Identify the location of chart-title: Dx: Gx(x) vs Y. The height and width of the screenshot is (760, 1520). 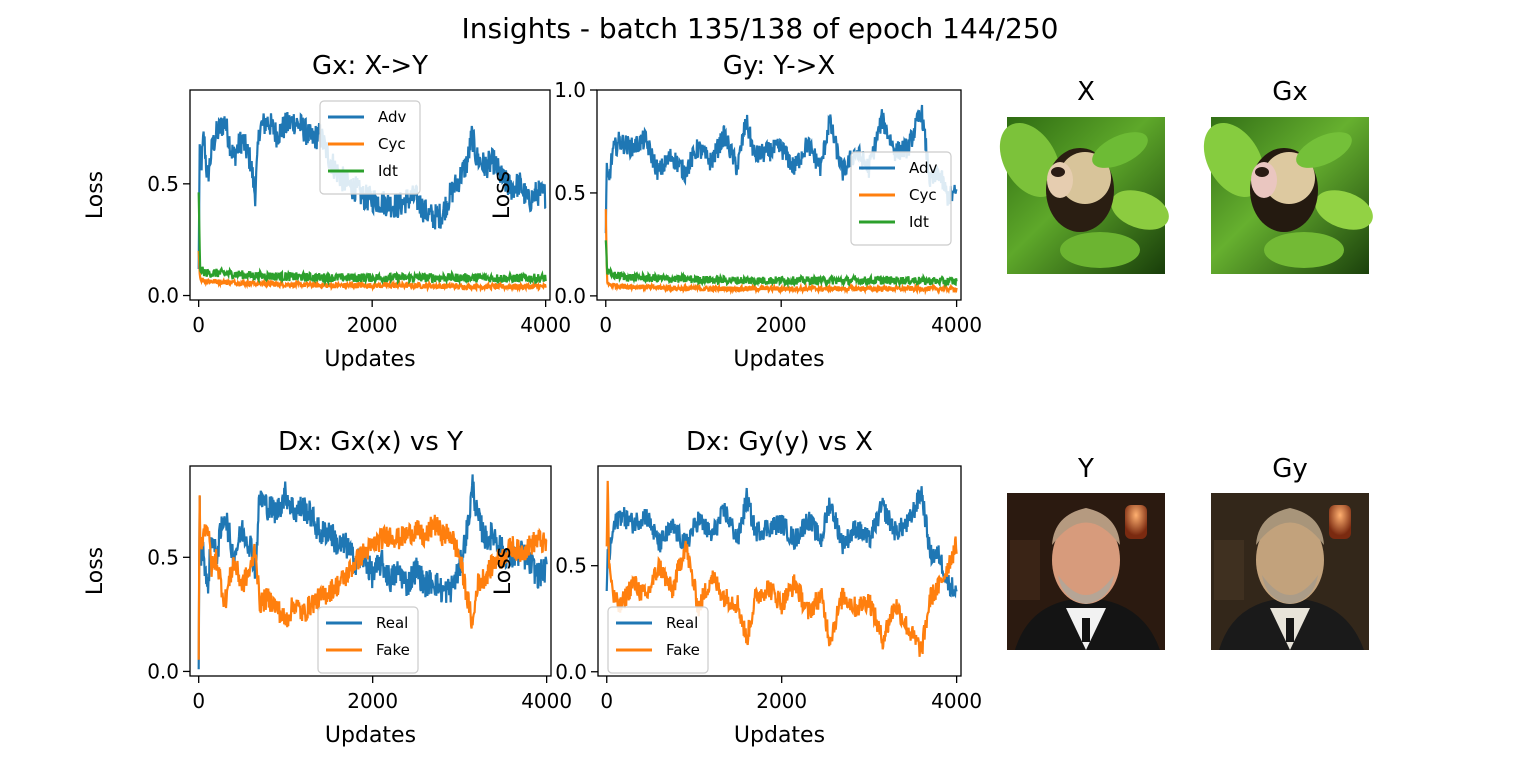
(370, 442).